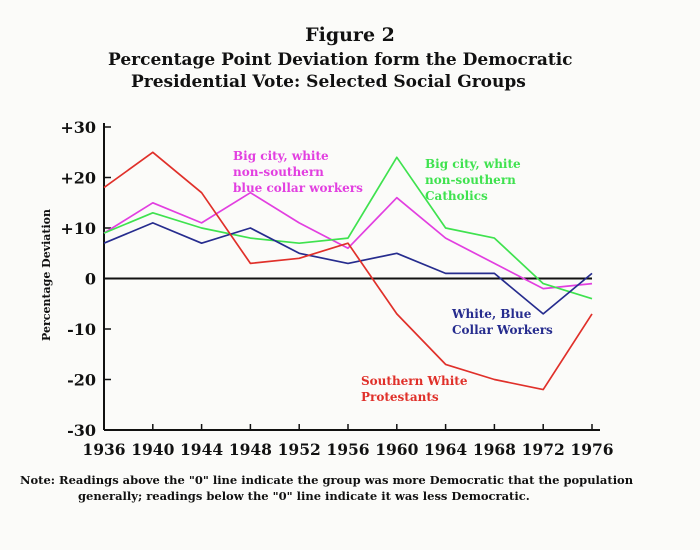  Describe the element at coordinates (494, 449) in the screenshot. I see `x-tick-label: 1968` at that location.